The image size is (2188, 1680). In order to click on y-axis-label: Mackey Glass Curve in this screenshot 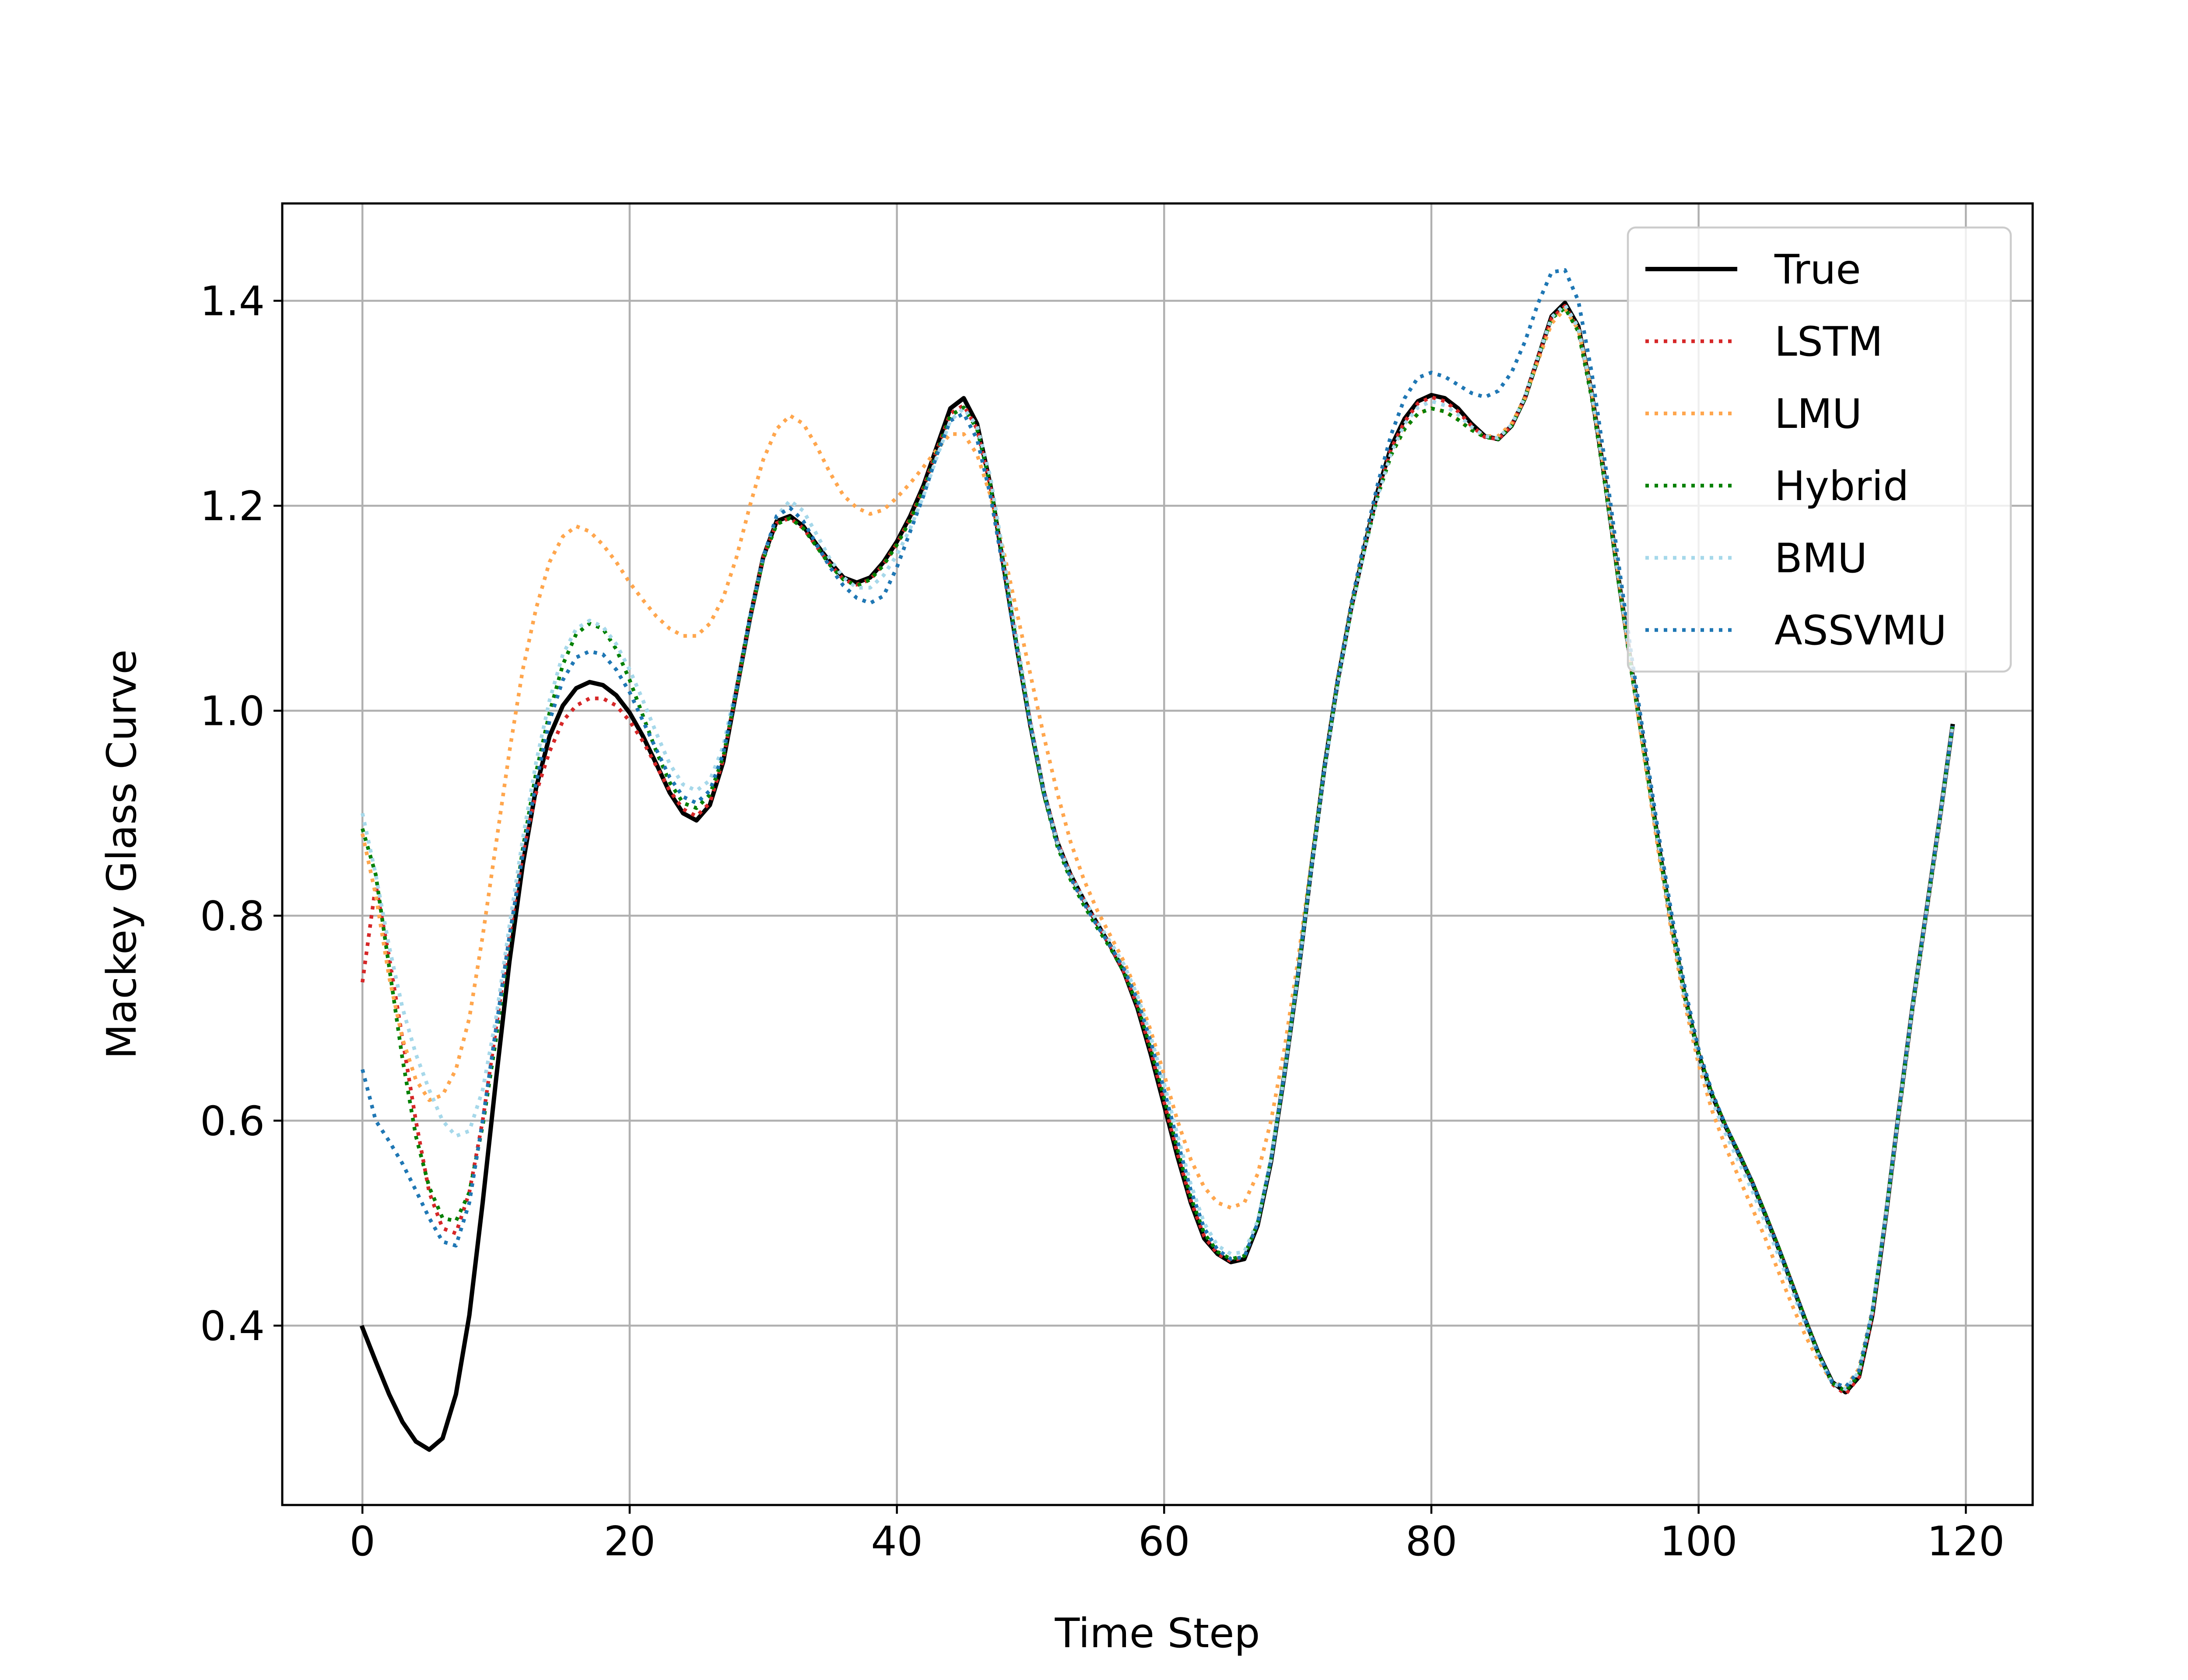, I will do `click(122, 854)`.